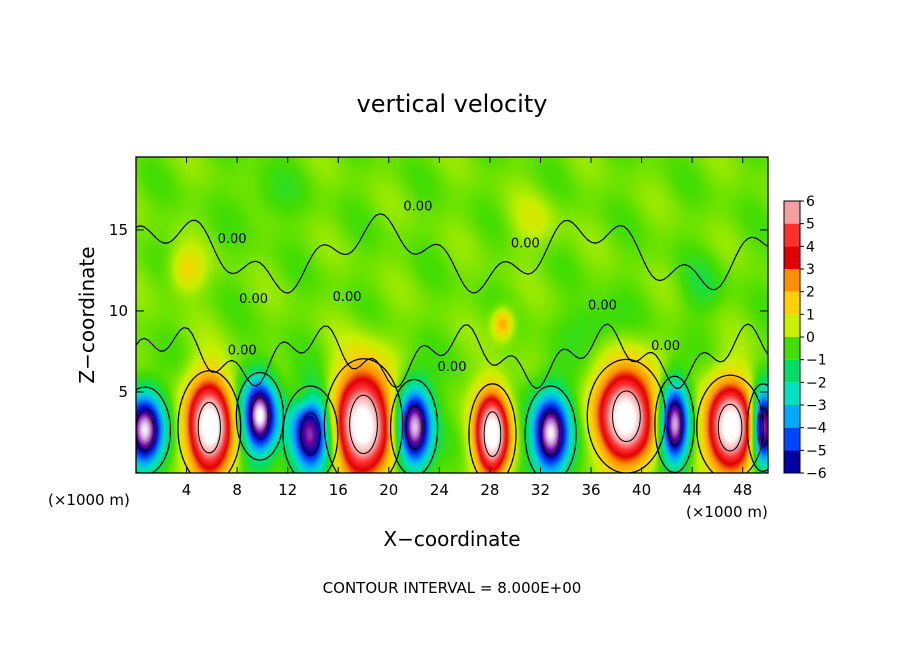 The image size is (904, 654). I want to click on x-tick-label: 40, so click(641, 490).